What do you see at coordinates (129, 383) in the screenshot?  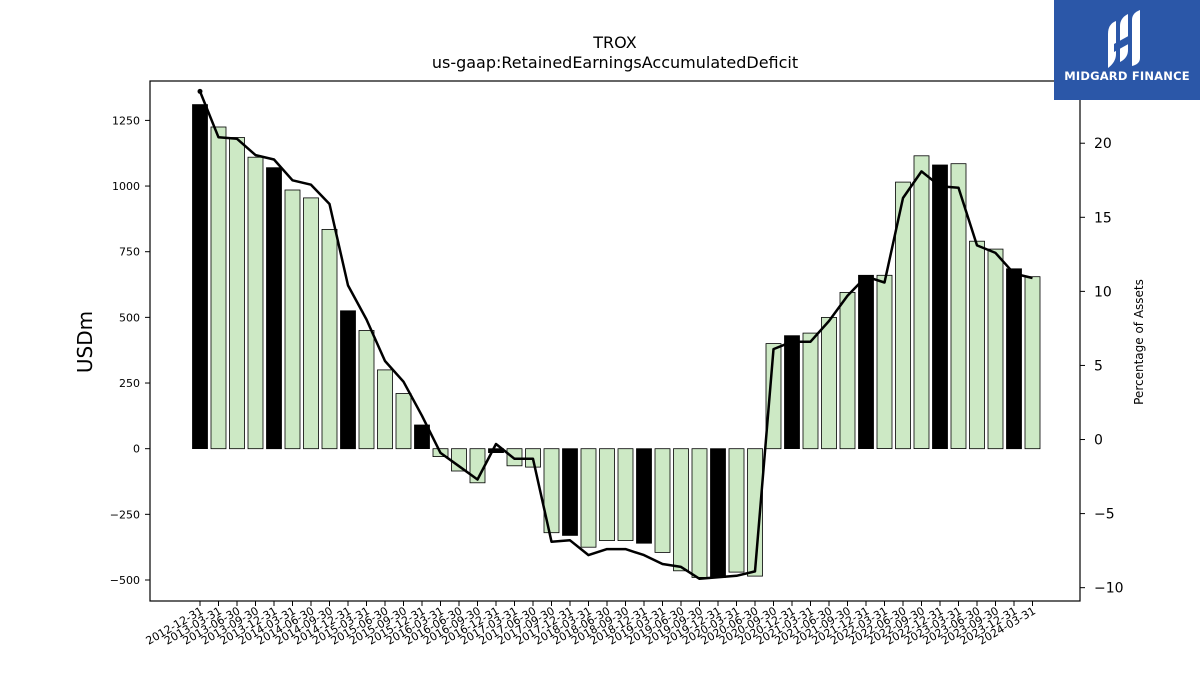 I see `left-tick-label: 250` at bounding box center [129, 383].